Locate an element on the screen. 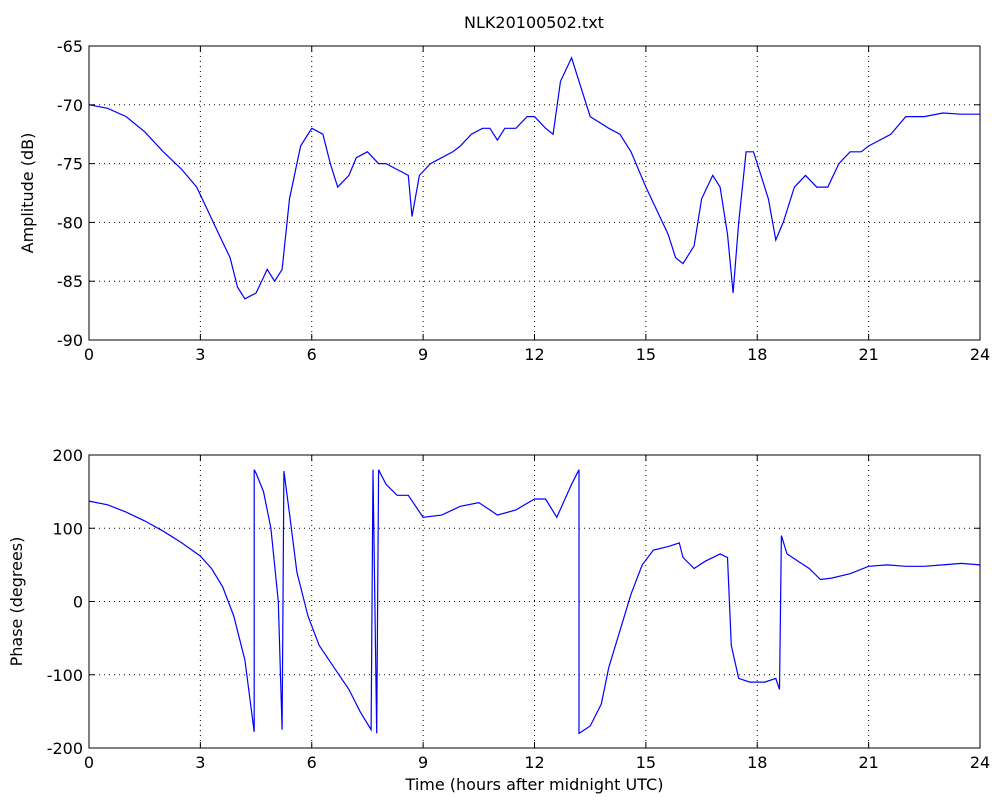 This screenshot has height=810, width=998. y-tick-label: -75 is located at coordinates (70, 164).